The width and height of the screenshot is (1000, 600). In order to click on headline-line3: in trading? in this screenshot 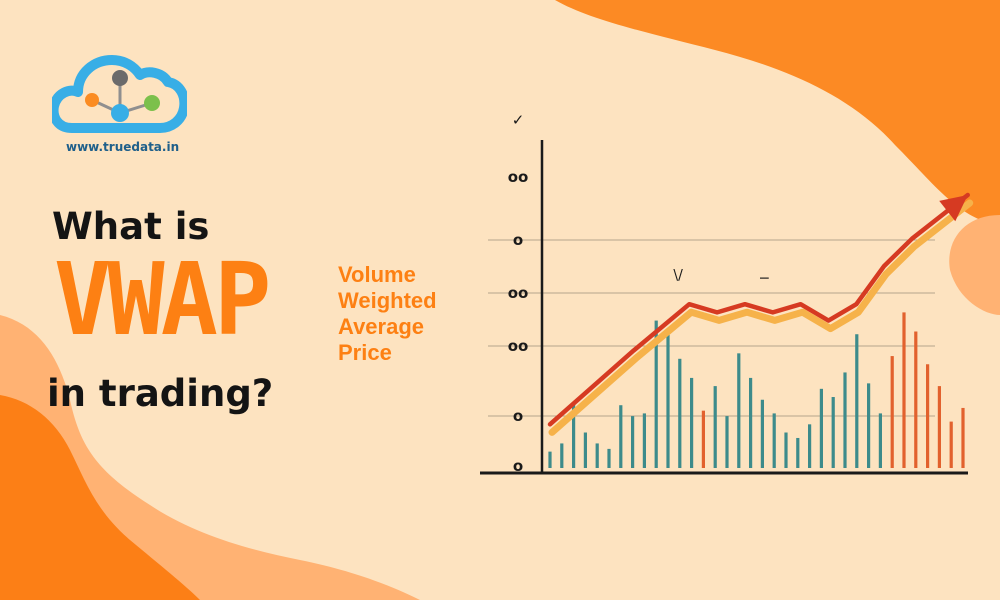, I will do `click(160, 393)`.